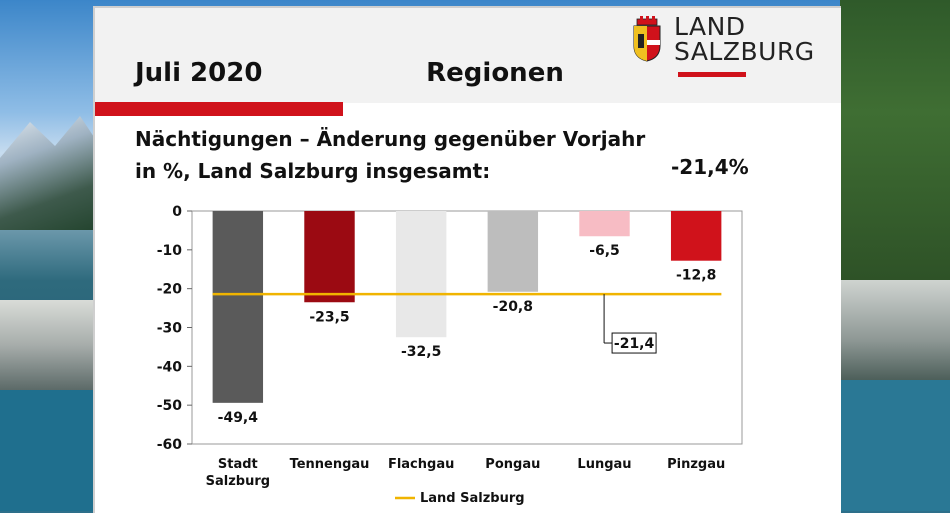  Describe the element at coordinates (329, 317) in the screenshot. I see `bar-value-label: -23,5` at that location.